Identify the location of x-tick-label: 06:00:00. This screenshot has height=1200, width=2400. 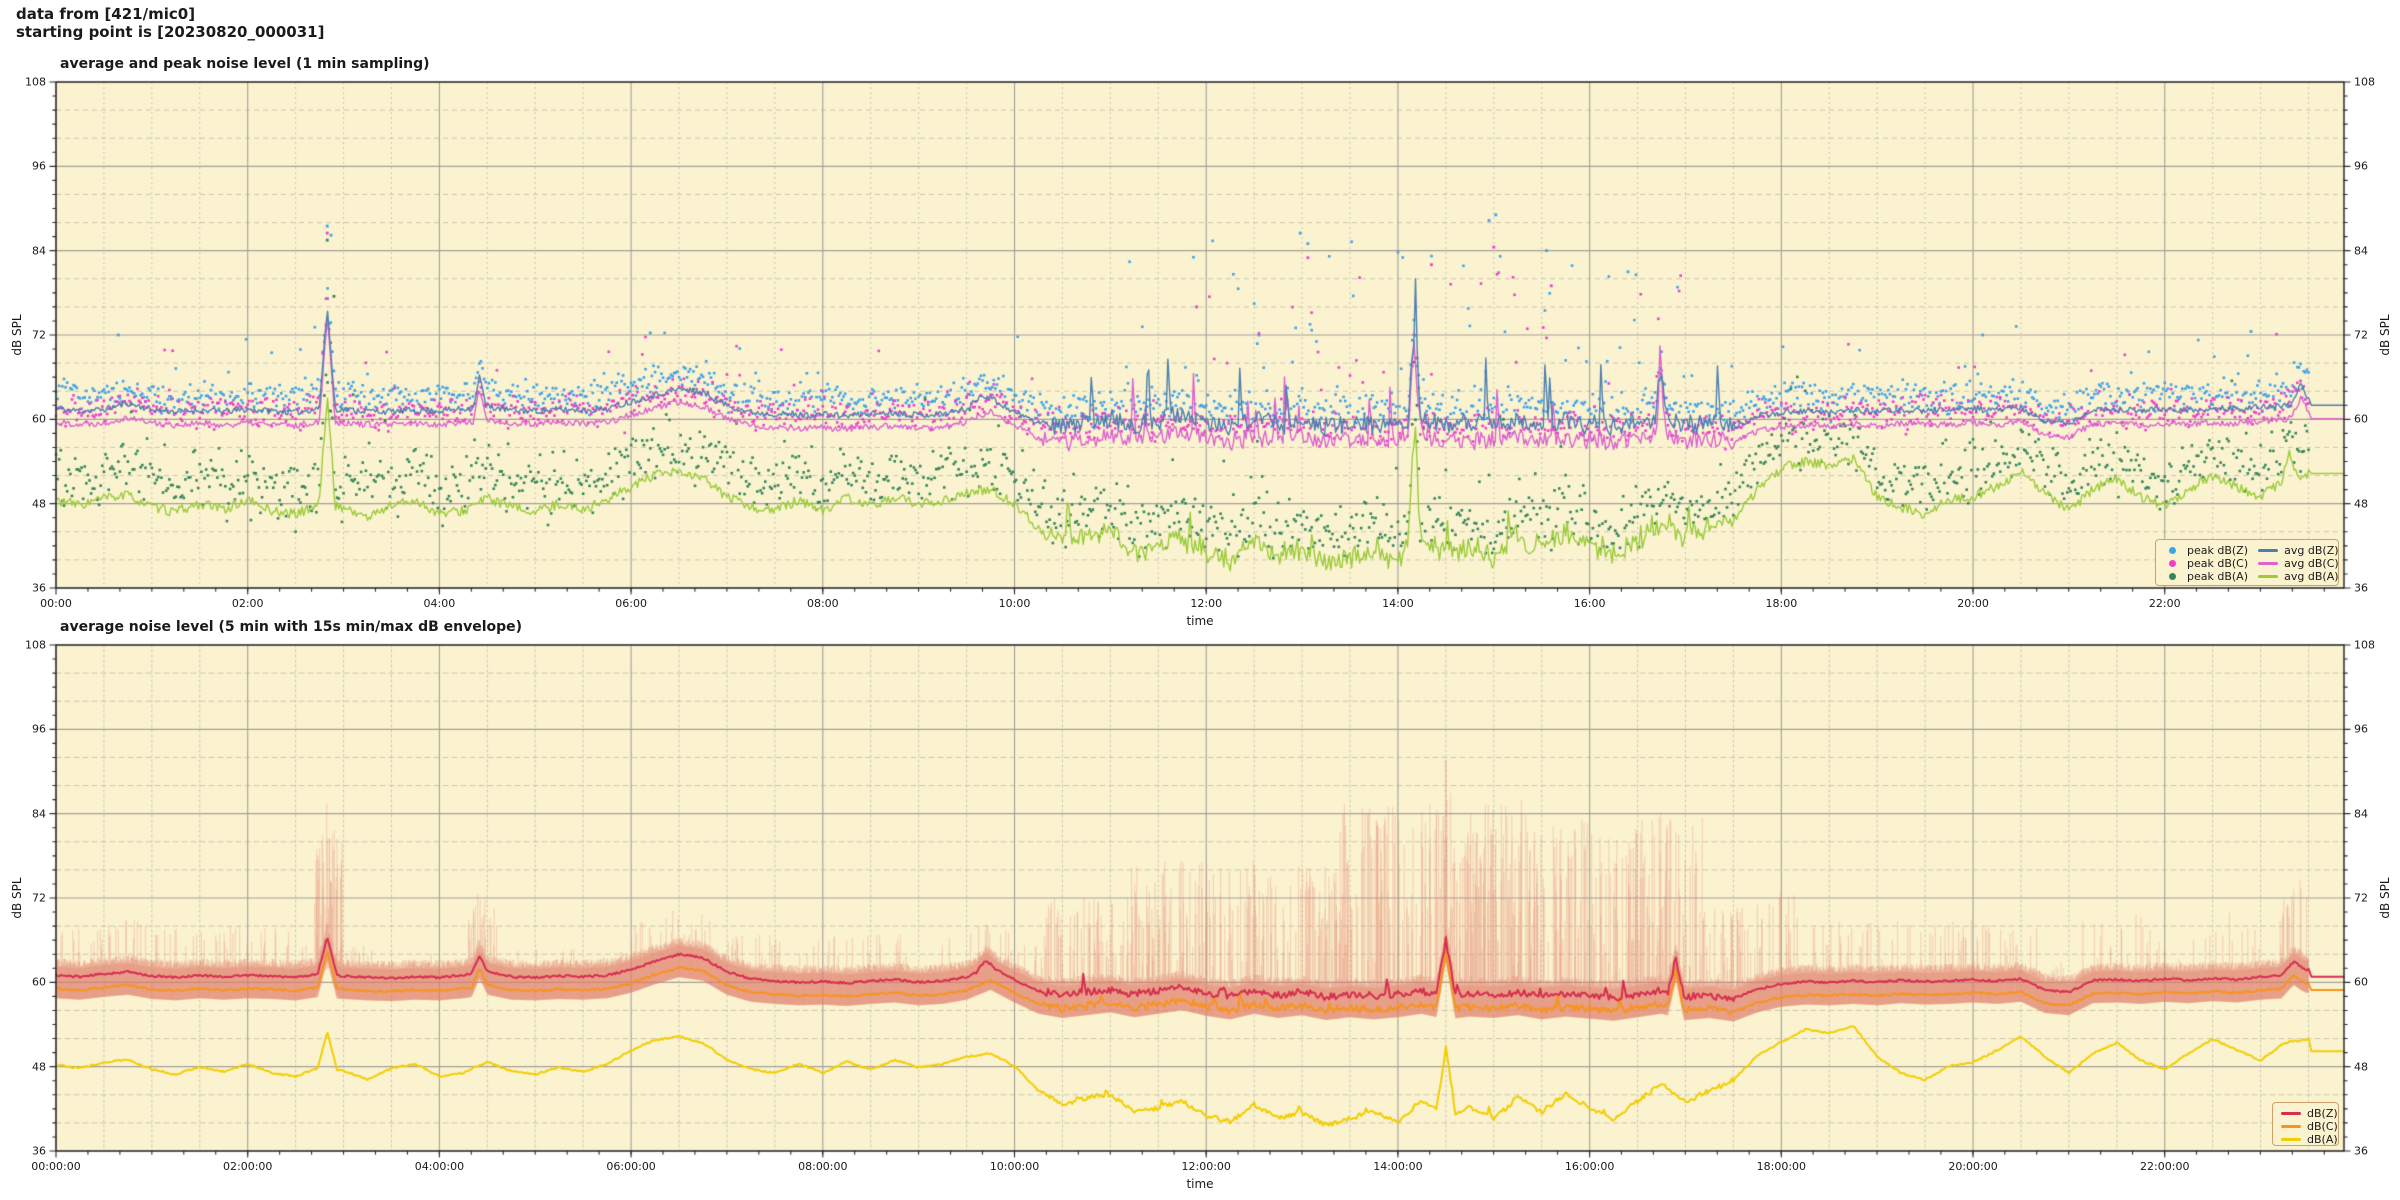
(631, 1166).